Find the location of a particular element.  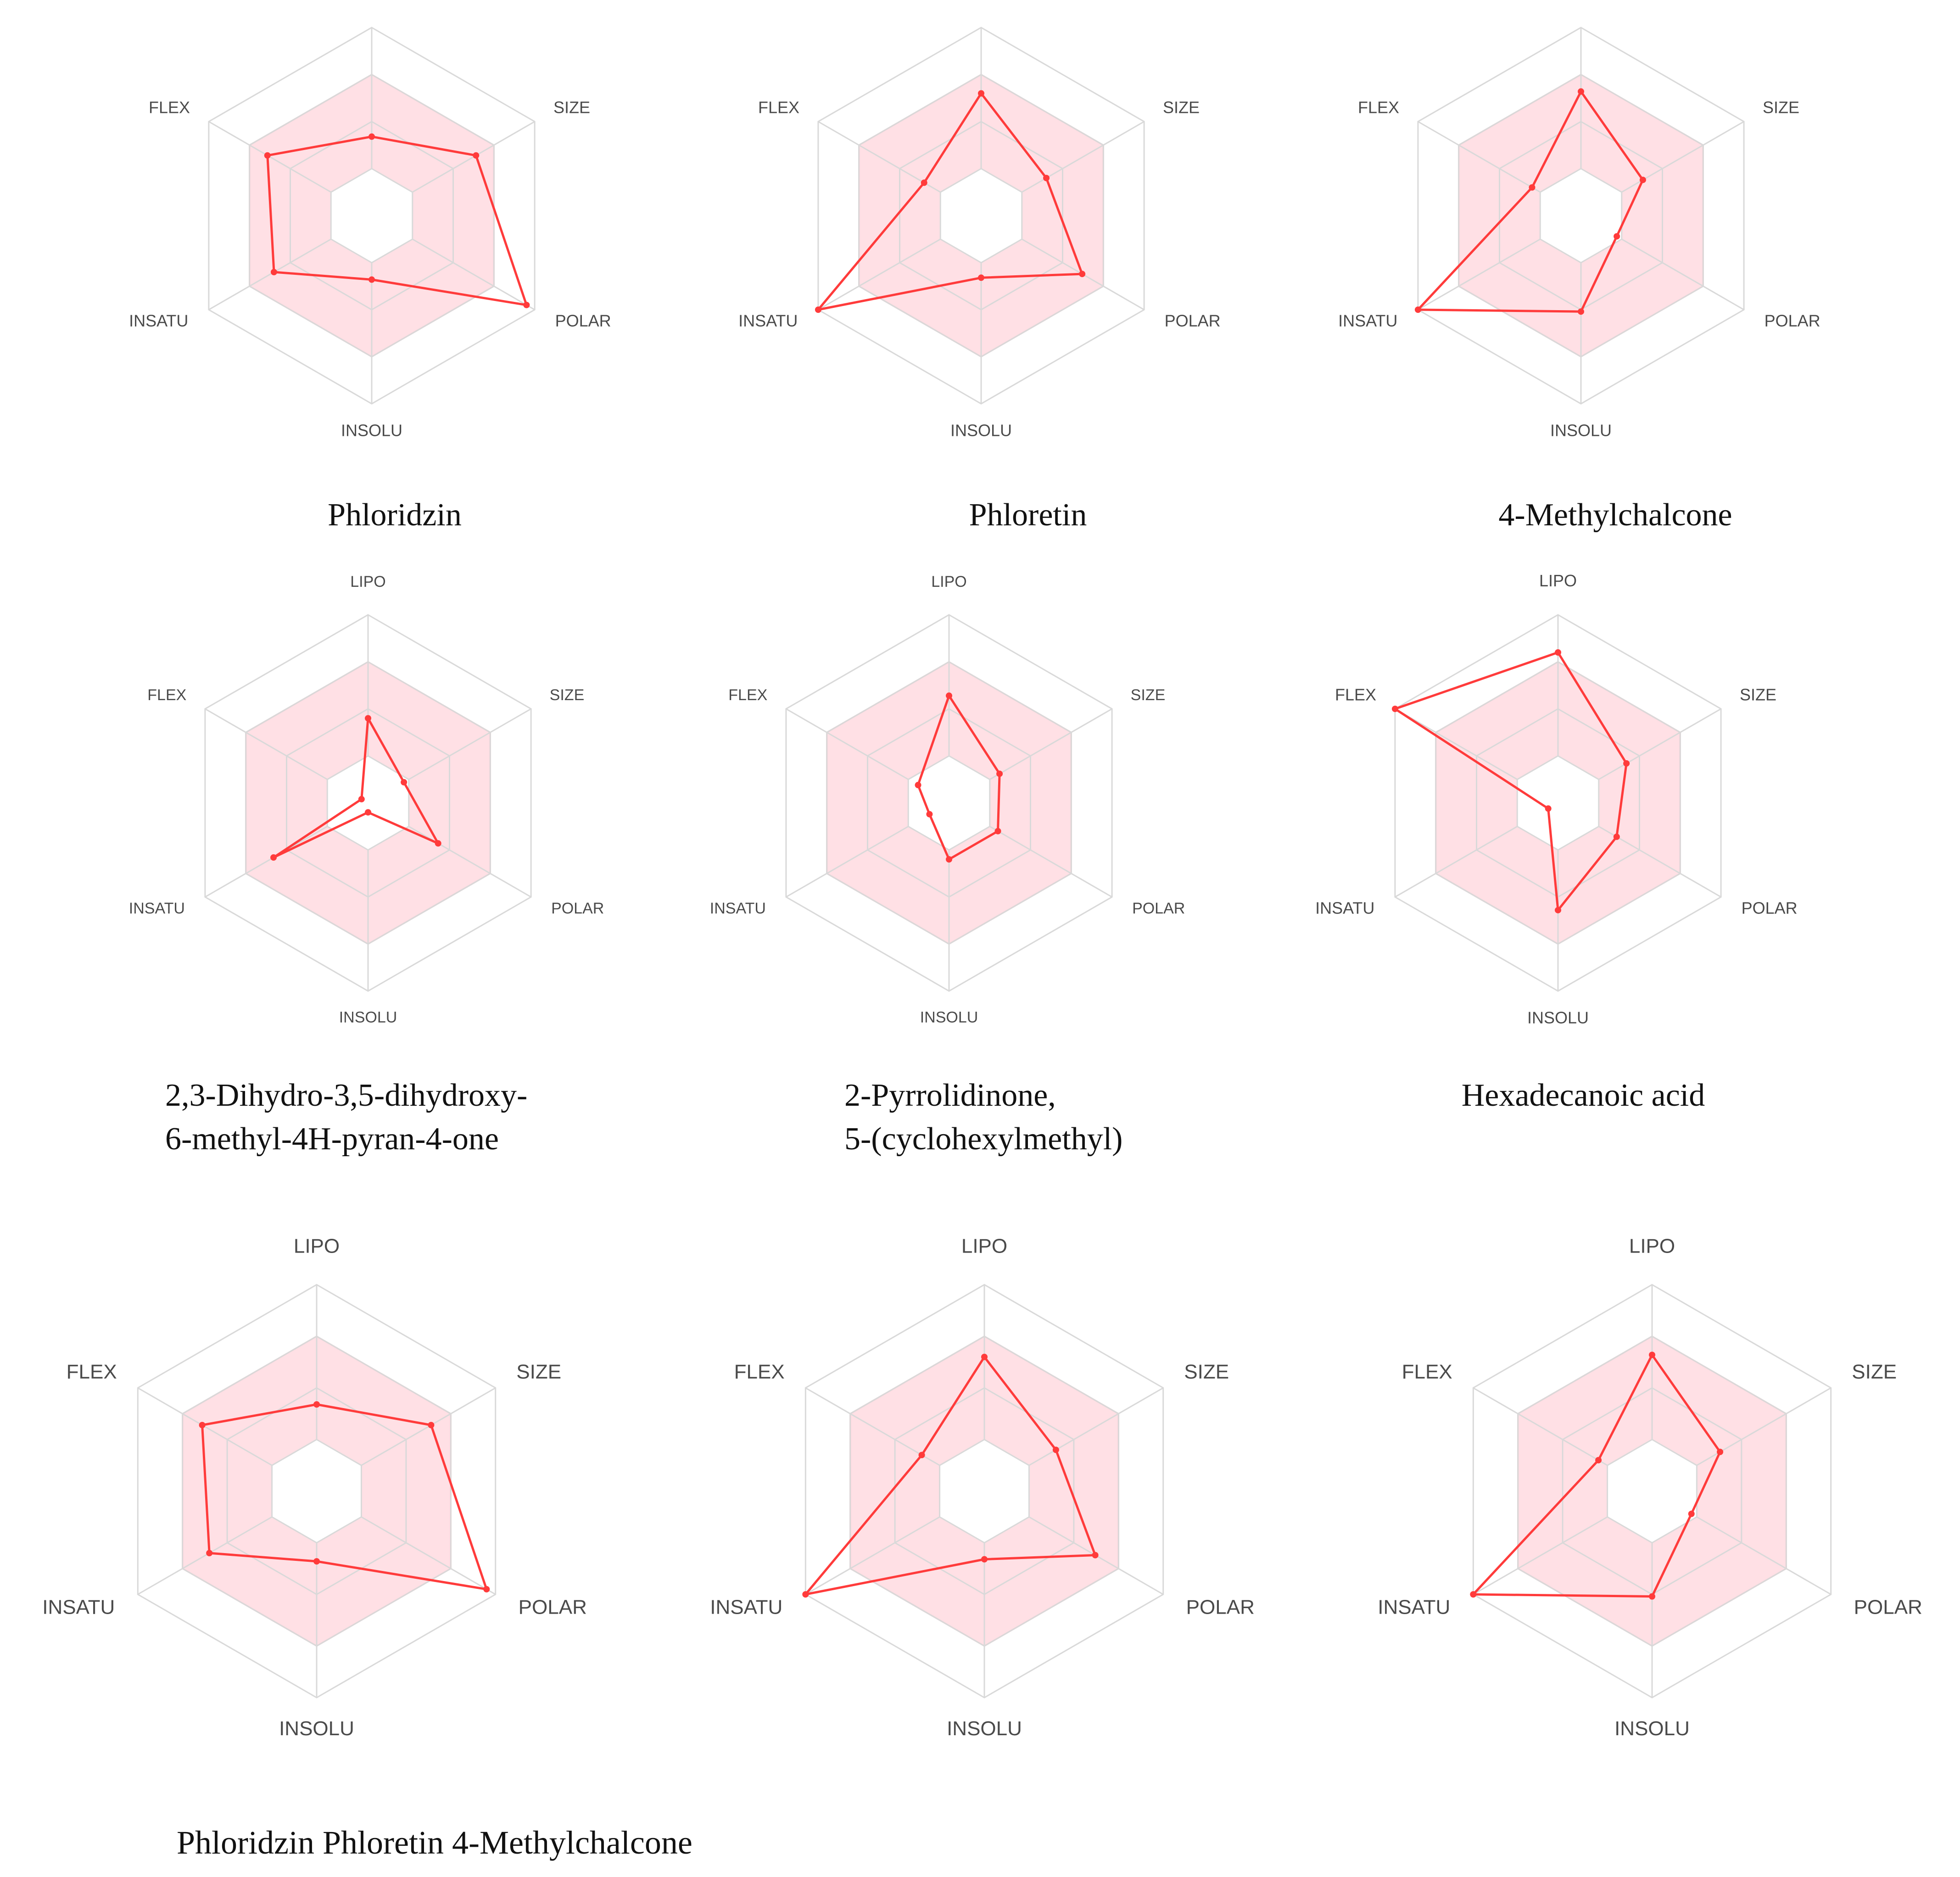

chart-caption: 2,3-Dihydro-3,5-dihydroxy- is located at coordinates (346, 1095).